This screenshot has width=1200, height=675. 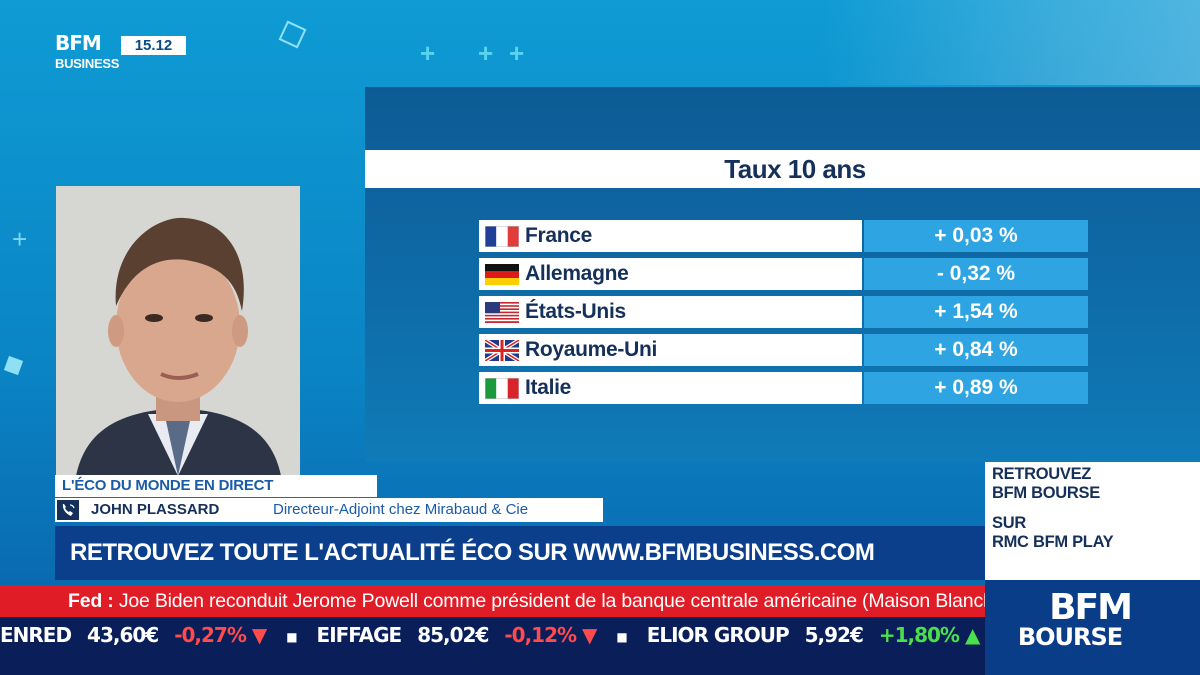 I want to click on rate-row-country: France, so click(x=670, y=236).